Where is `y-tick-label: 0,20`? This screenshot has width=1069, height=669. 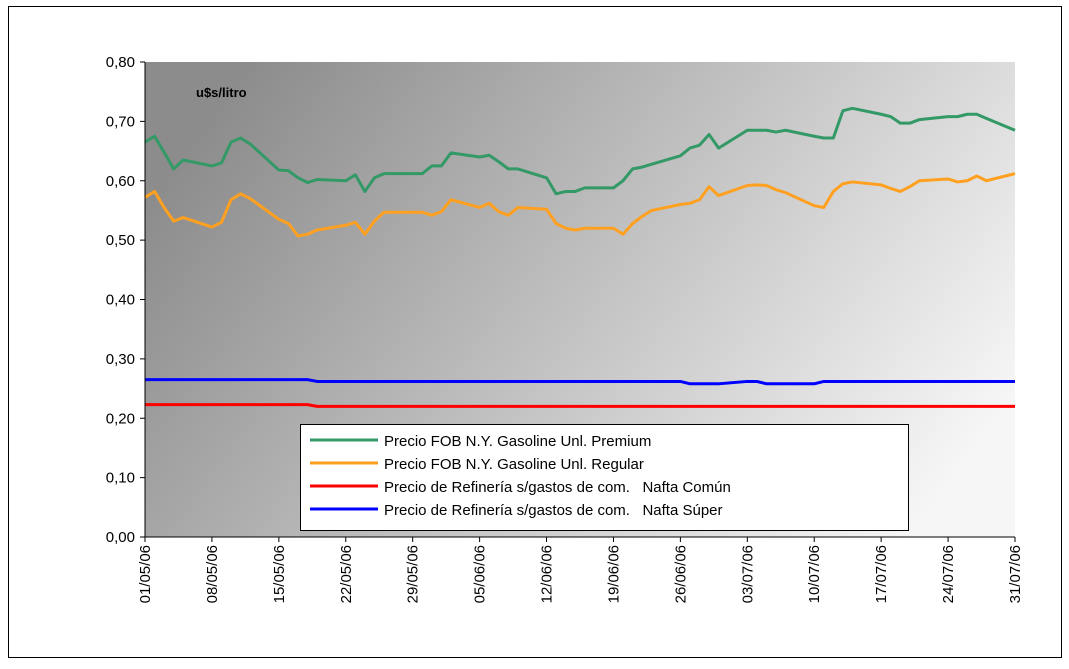
y-tick-label: 0,20 is located at coordinates (120, 418).